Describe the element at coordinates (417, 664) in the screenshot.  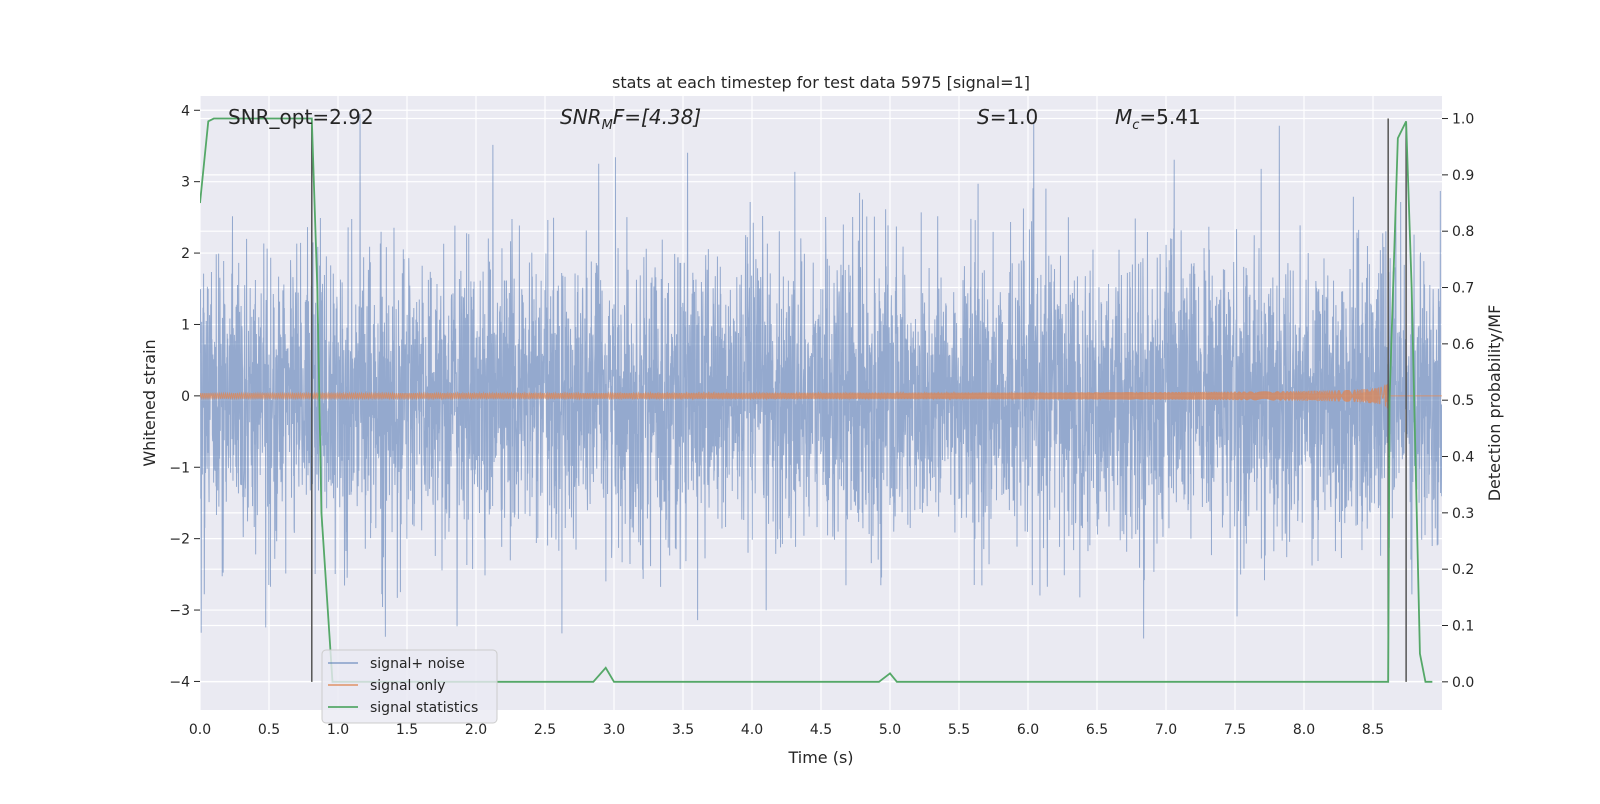
I see `legend-label-signal-noise: signal+ noise` at that location.